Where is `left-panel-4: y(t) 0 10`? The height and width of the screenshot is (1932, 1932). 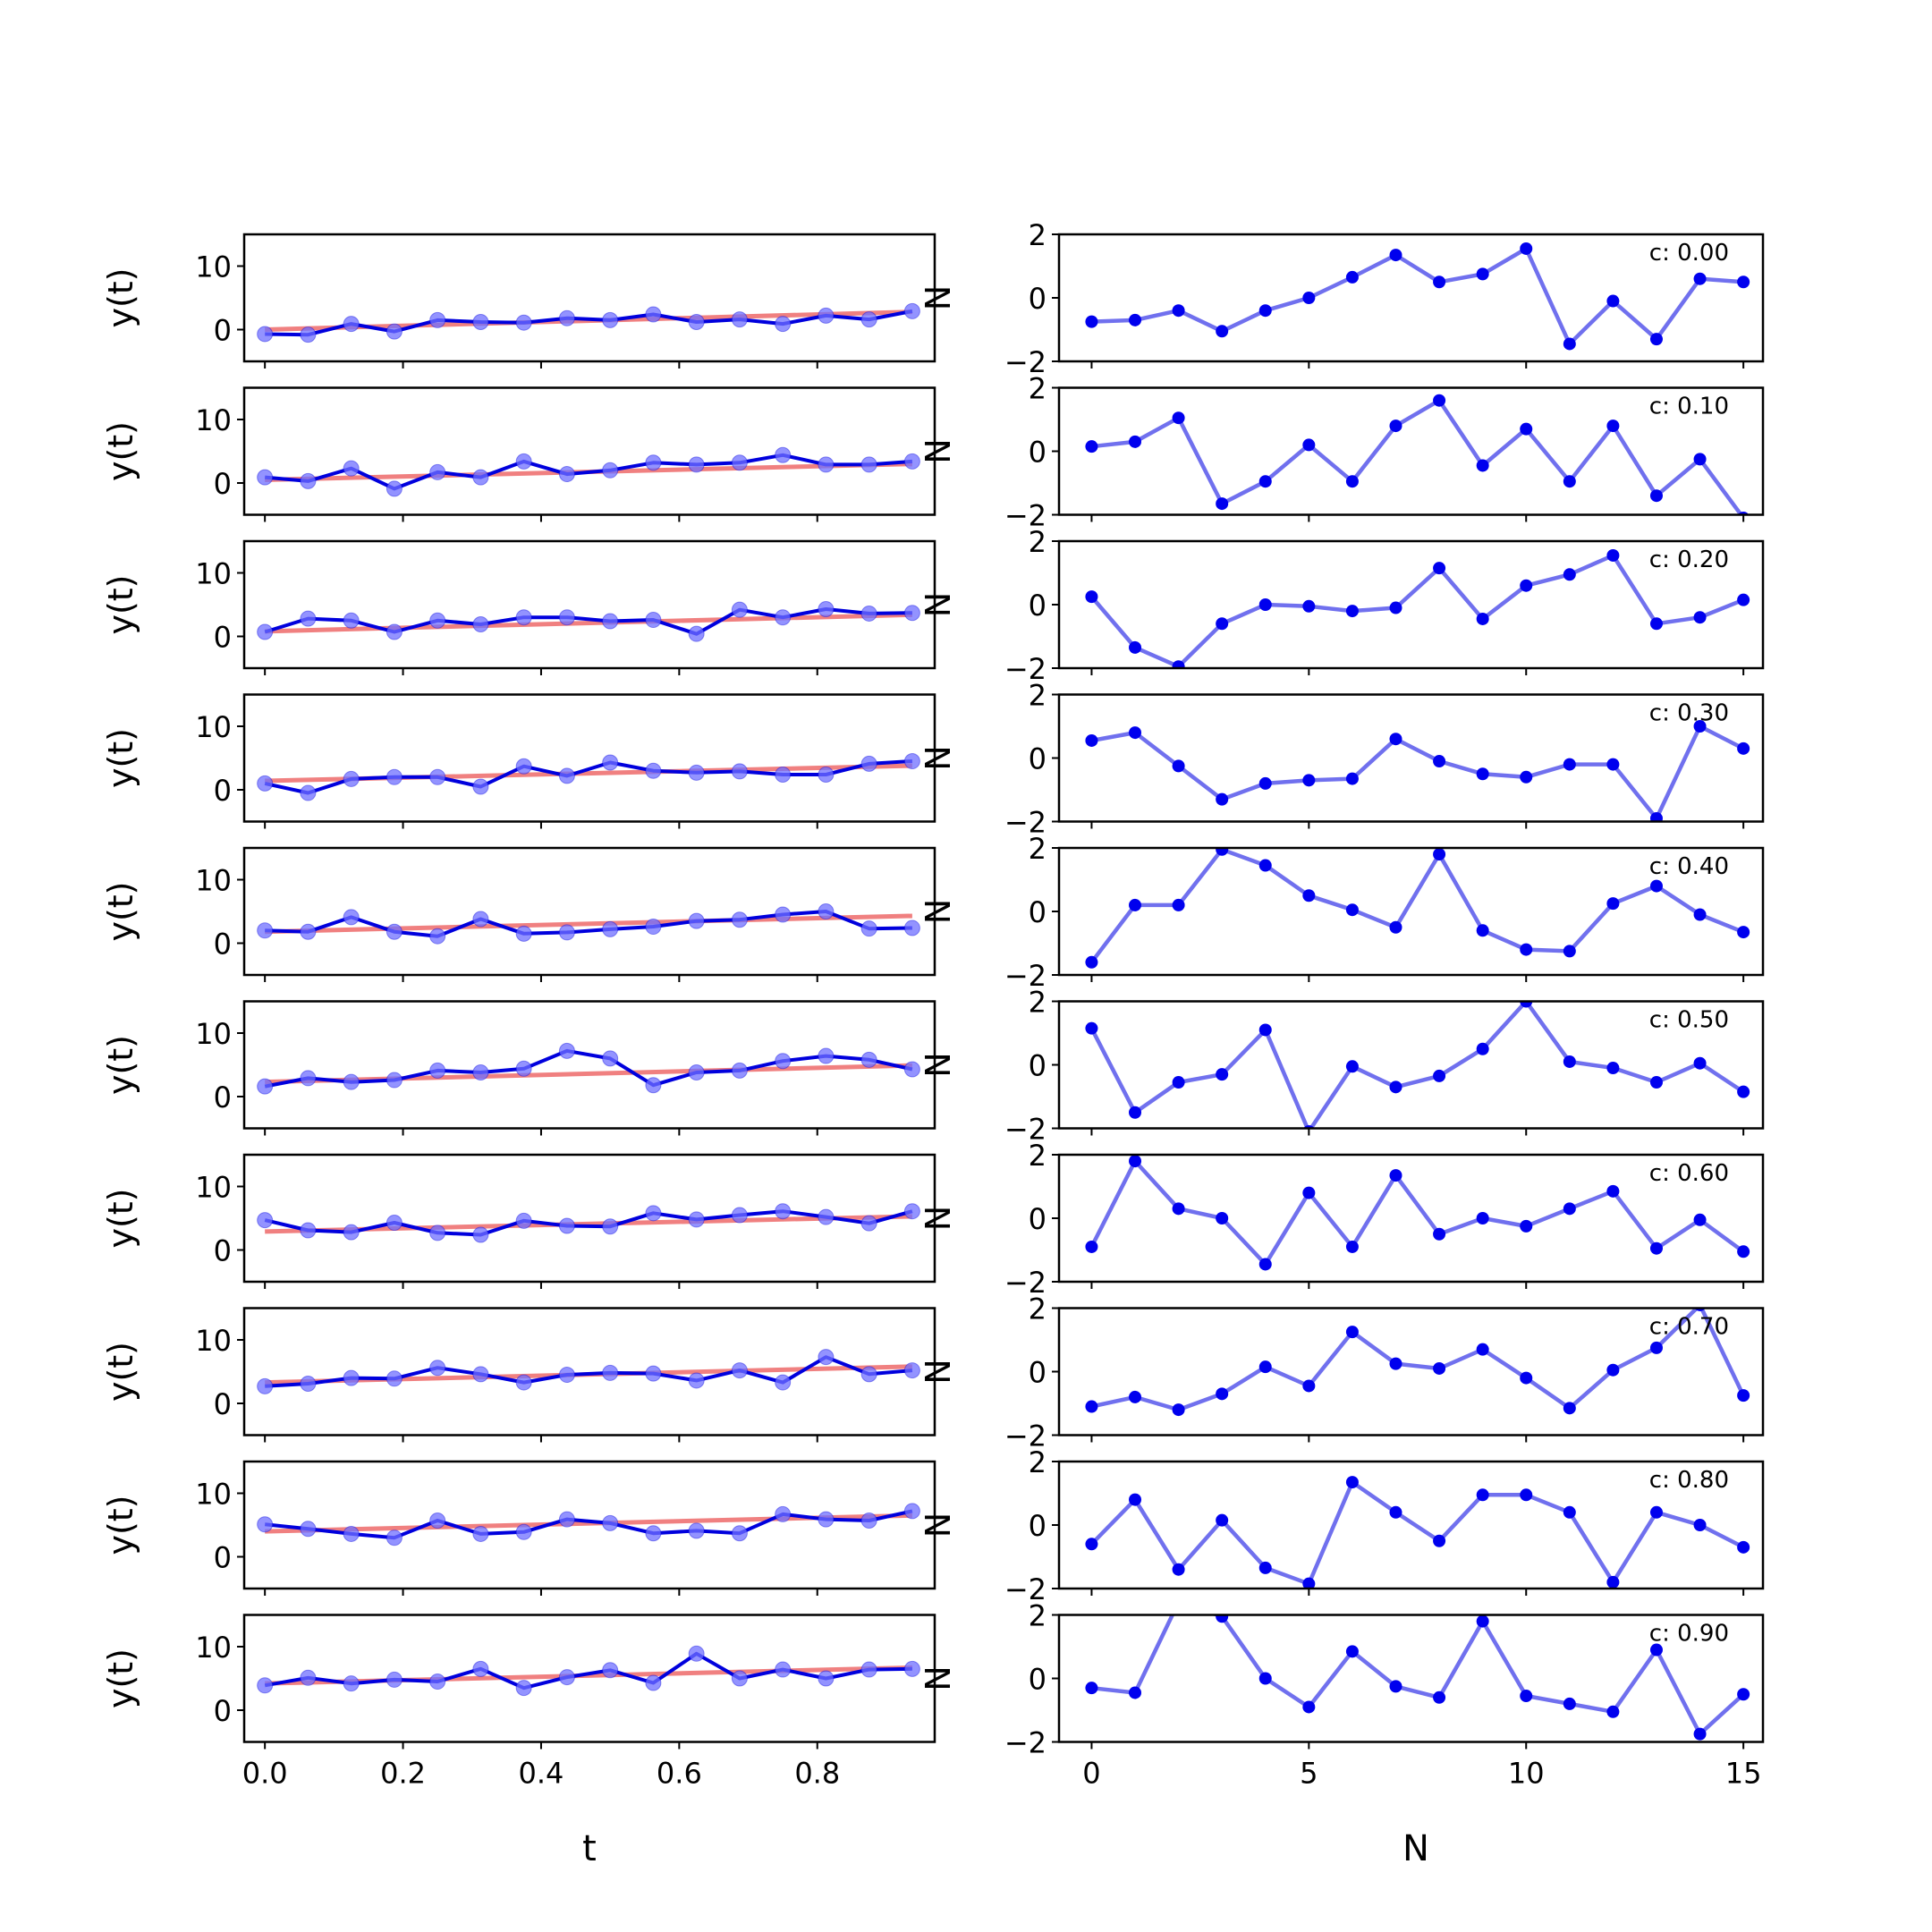
left-panel-4: y(t) 0 10 is located at coordinates (518, 914).